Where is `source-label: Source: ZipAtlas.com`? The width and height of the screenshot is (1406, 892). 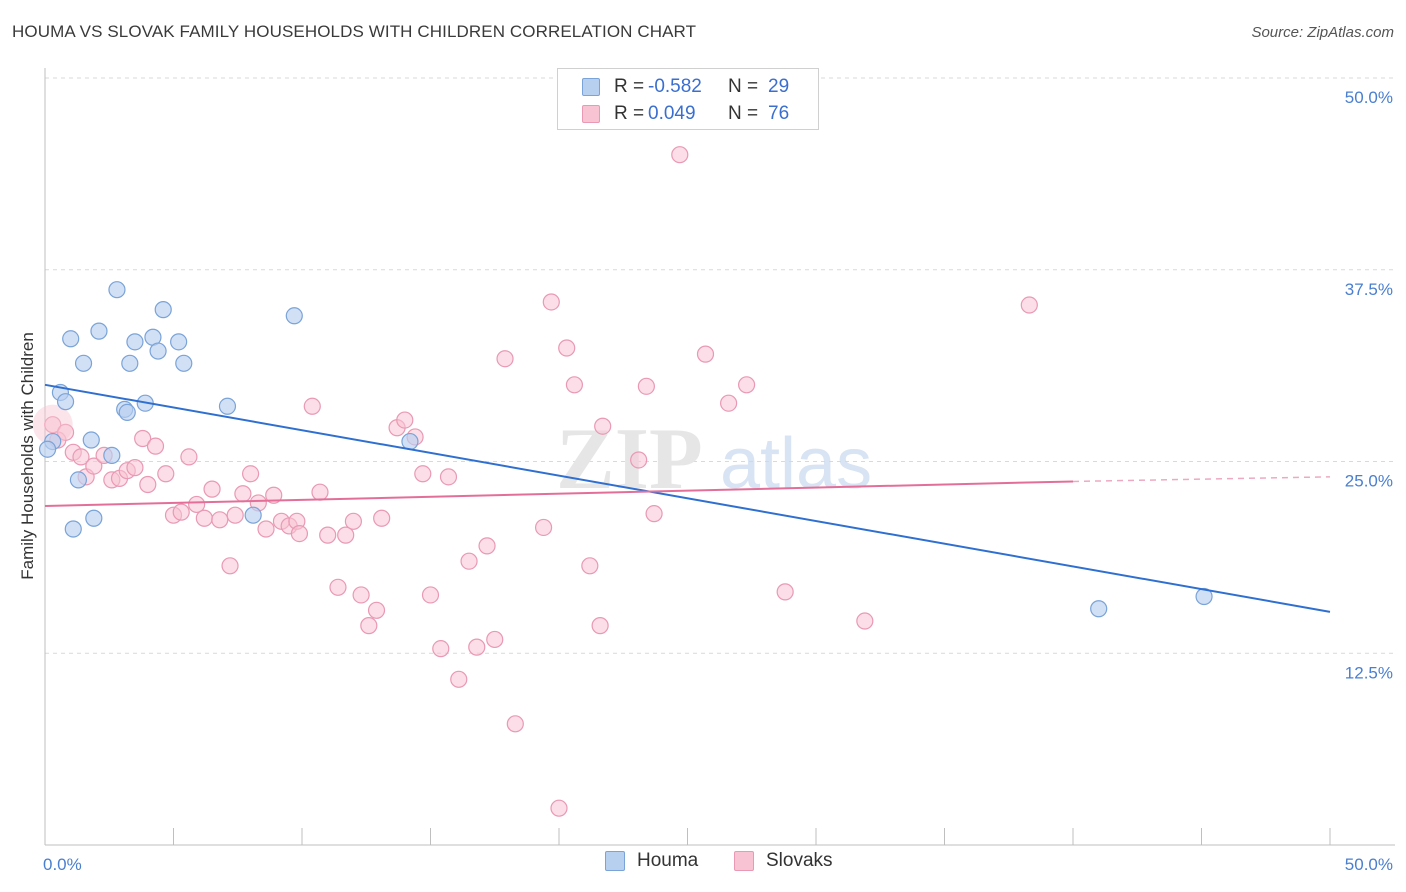
source-label: Source: ZipAtlas.com is located at coordinates (1322, 32).